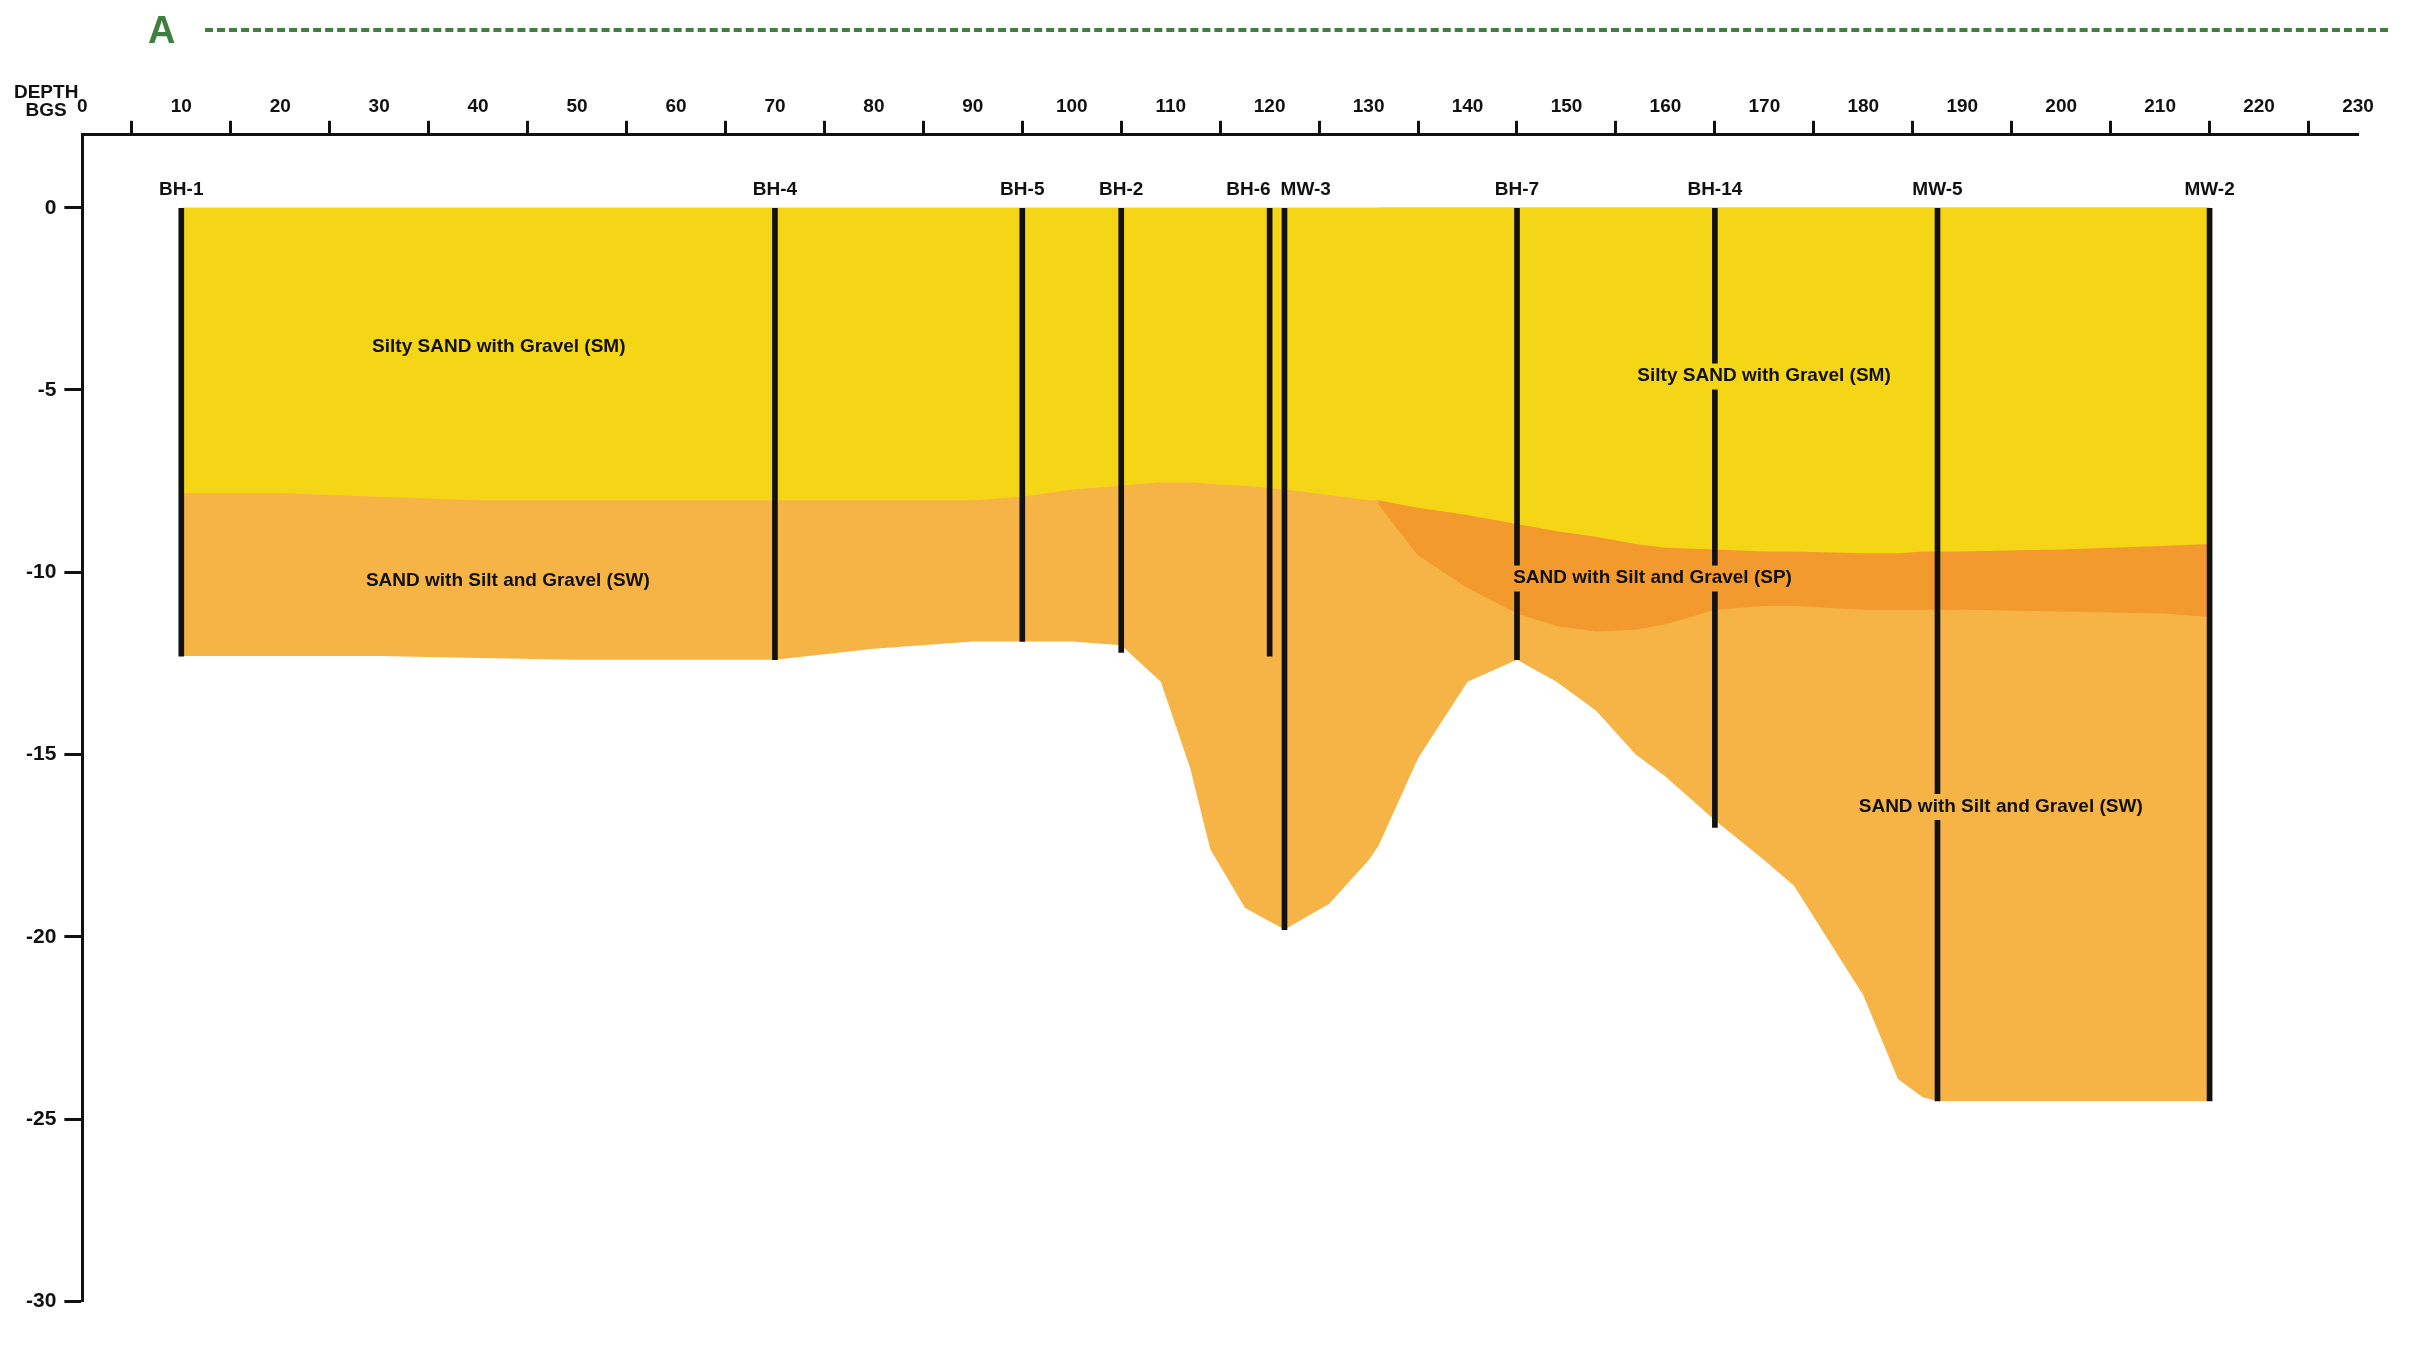  I want to click on x-tick-label: 130, so click(1368, 105).